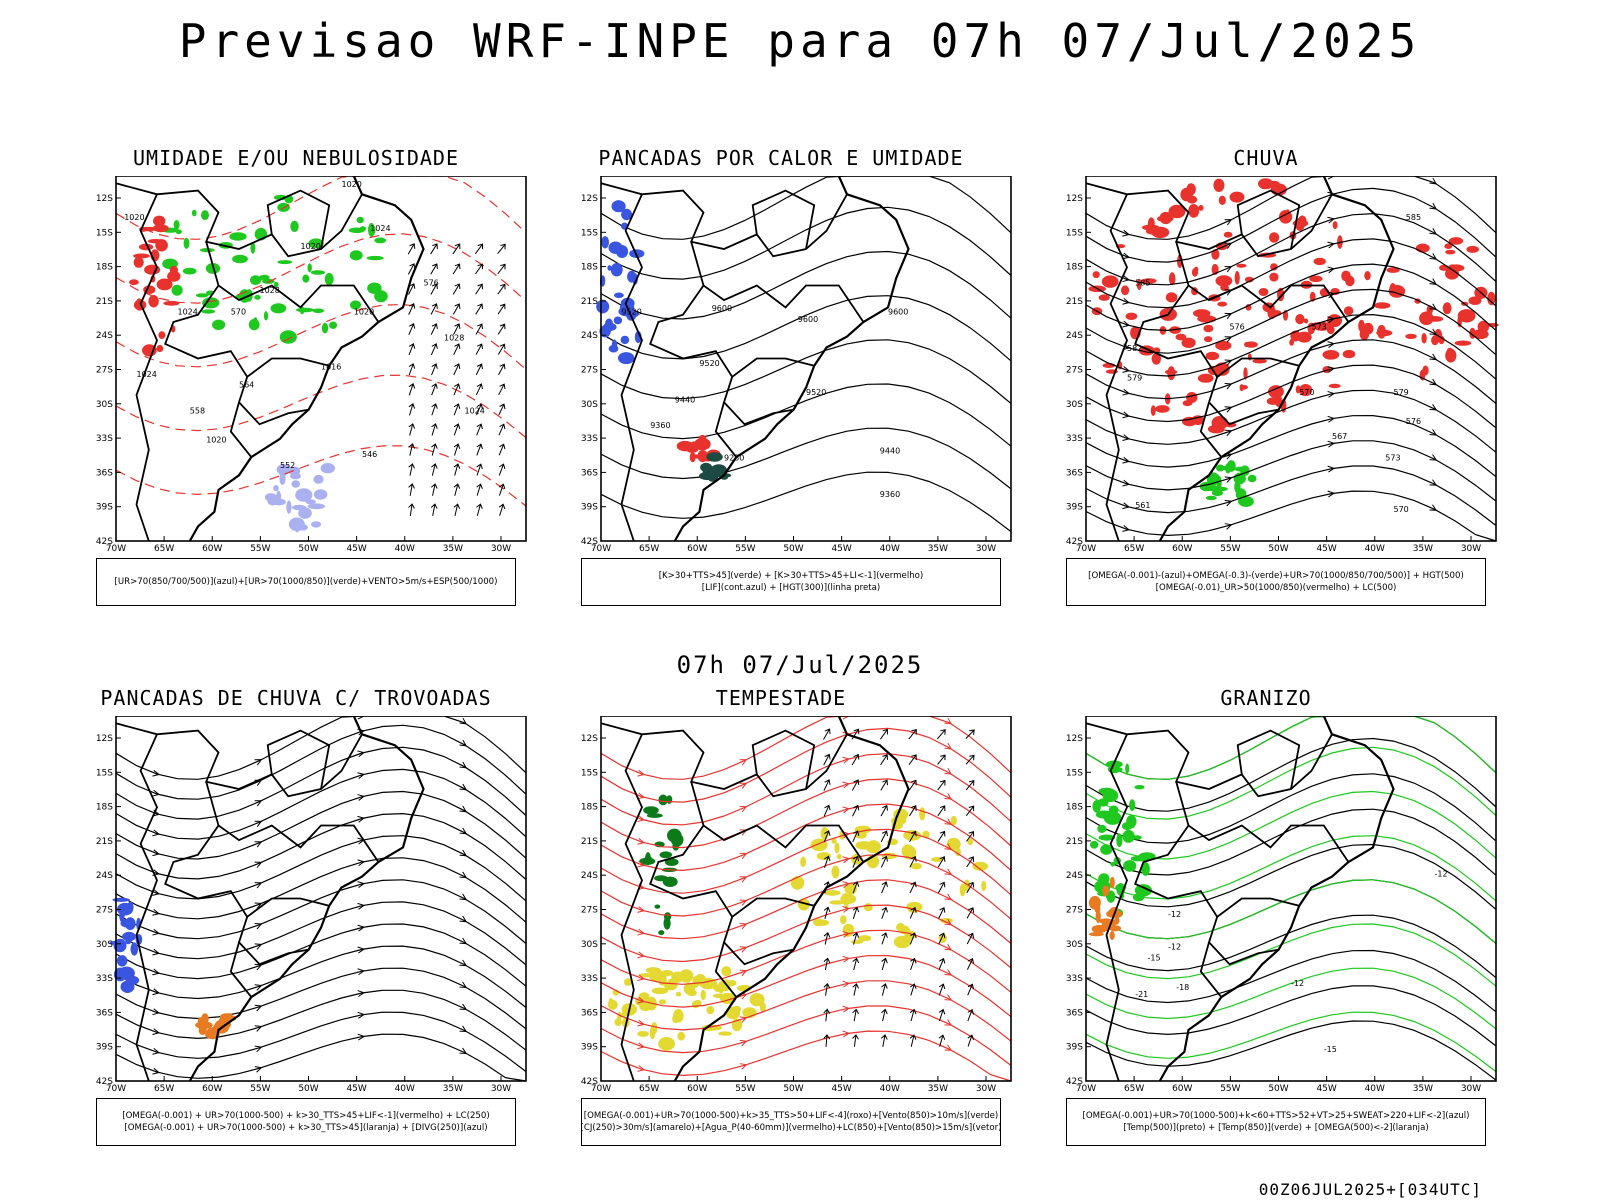 Image resolution: width=1600 pixels, height=1200 pixels. I want to click on contour-label: 546, so click(369, 454).